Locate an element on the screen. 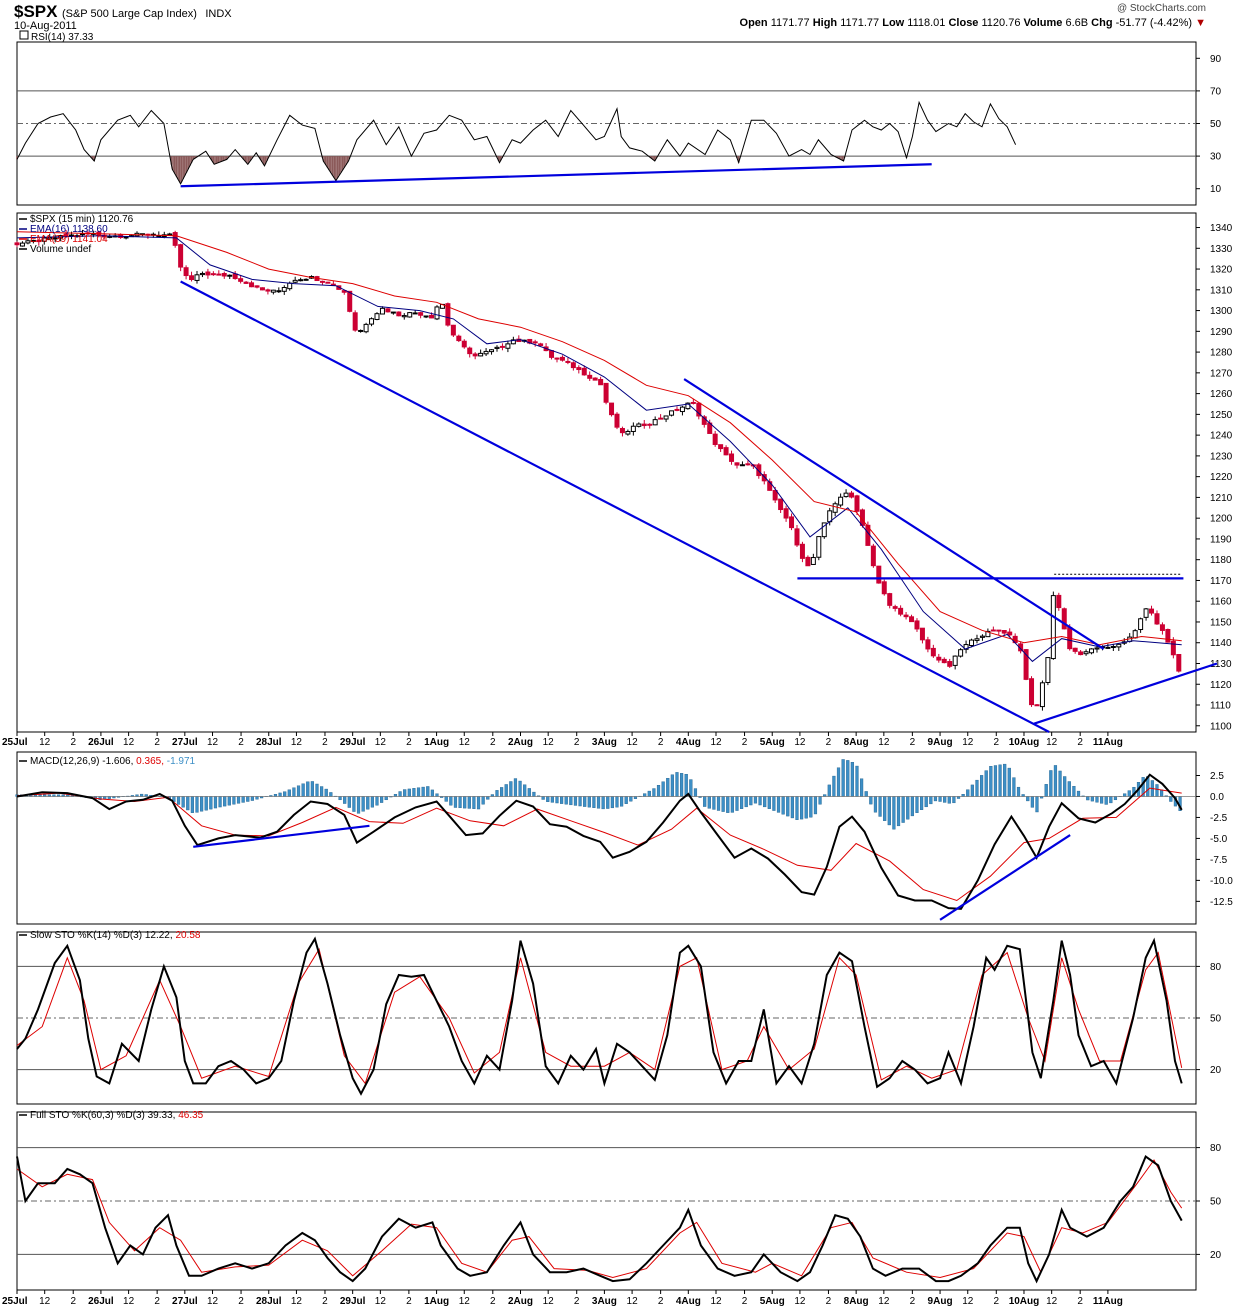 The image size is (1240, 1310). price-xtick-label: 29Jul is located at coordinates (353, 742).